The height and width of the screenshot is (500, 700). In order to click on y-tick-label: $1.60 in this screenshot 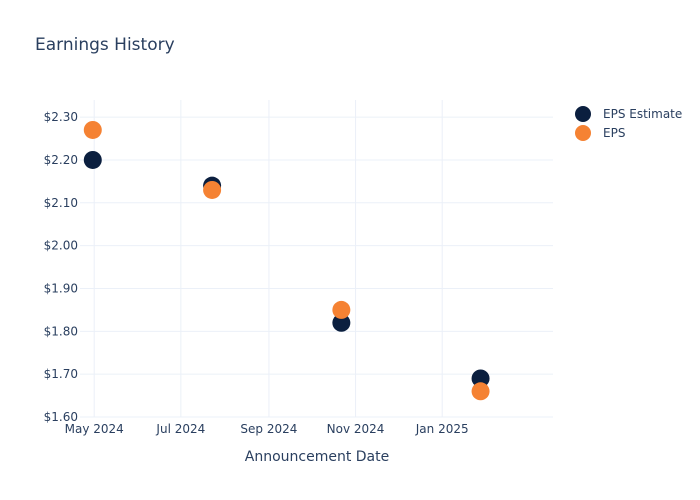, I will do `click(61, 417)`.